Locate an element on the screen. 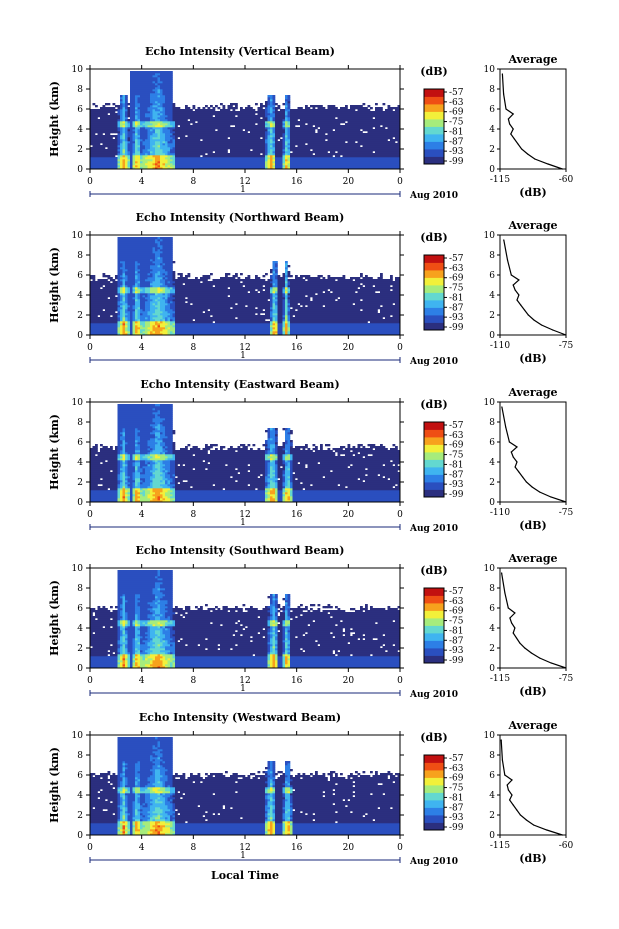  x-tick-label: 12 is located at coordinates (244, 182).